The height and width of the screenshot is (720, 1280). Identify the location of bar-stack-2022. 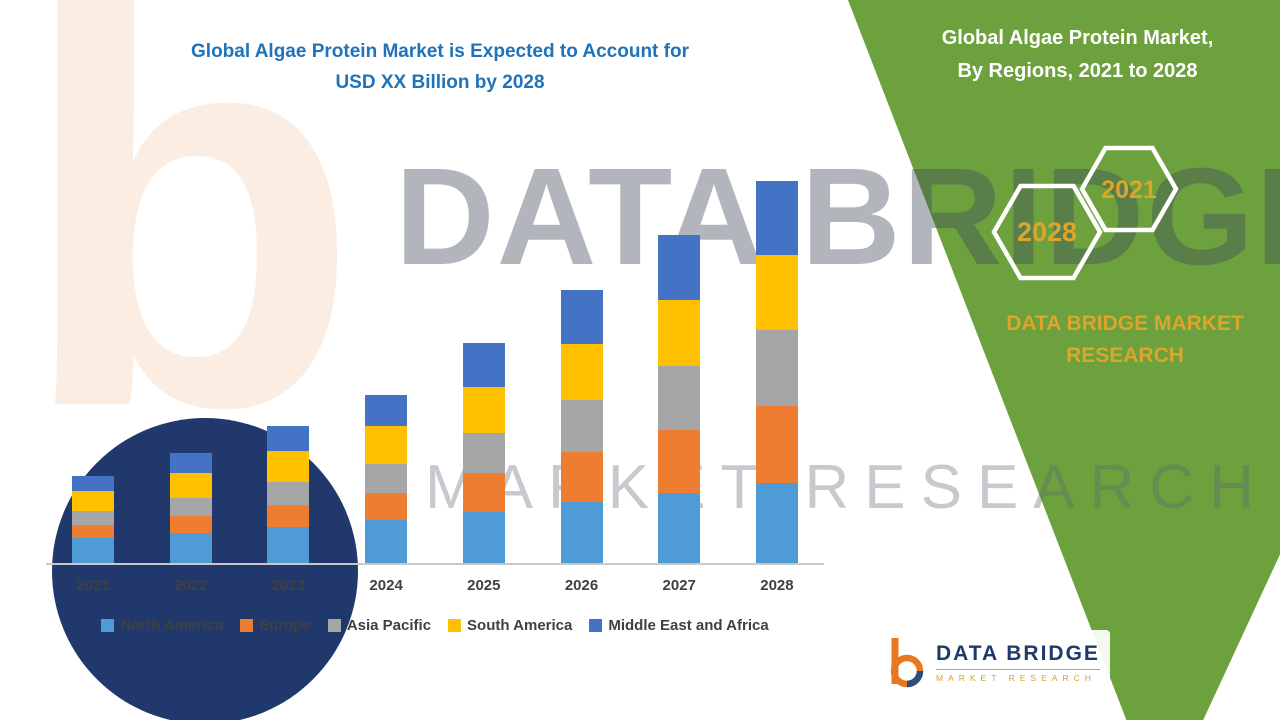
(190, 508).